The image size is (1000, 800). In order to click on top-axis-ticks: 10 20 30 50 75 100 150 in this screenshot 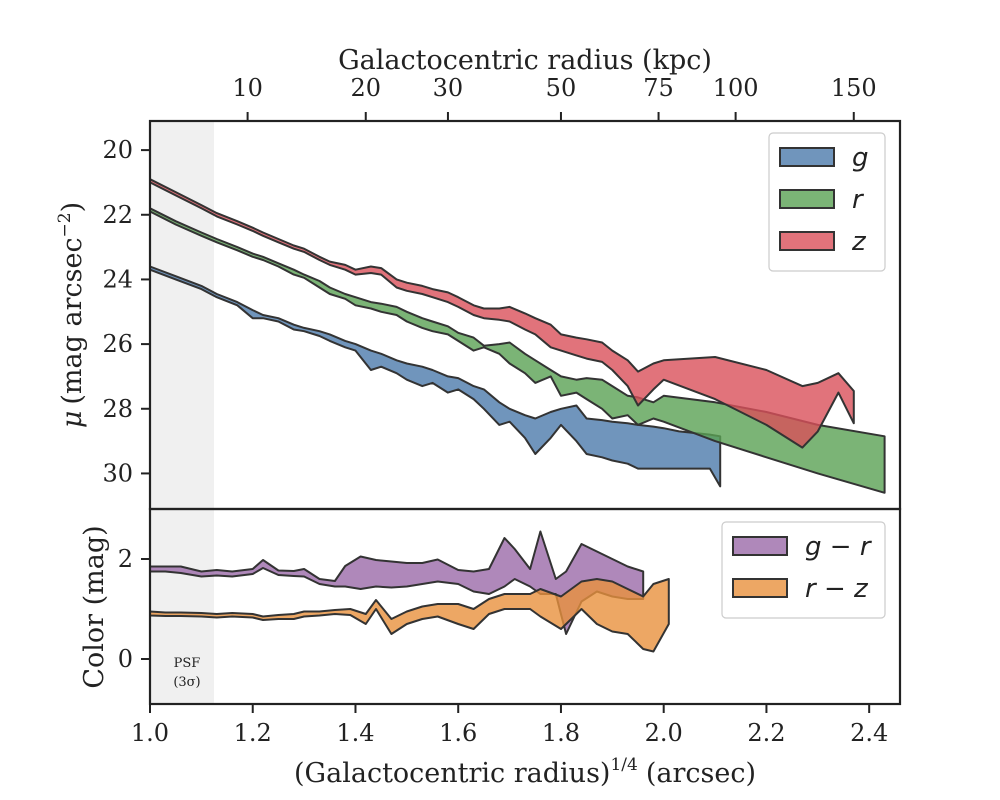, I will do `click(554, 97)`.